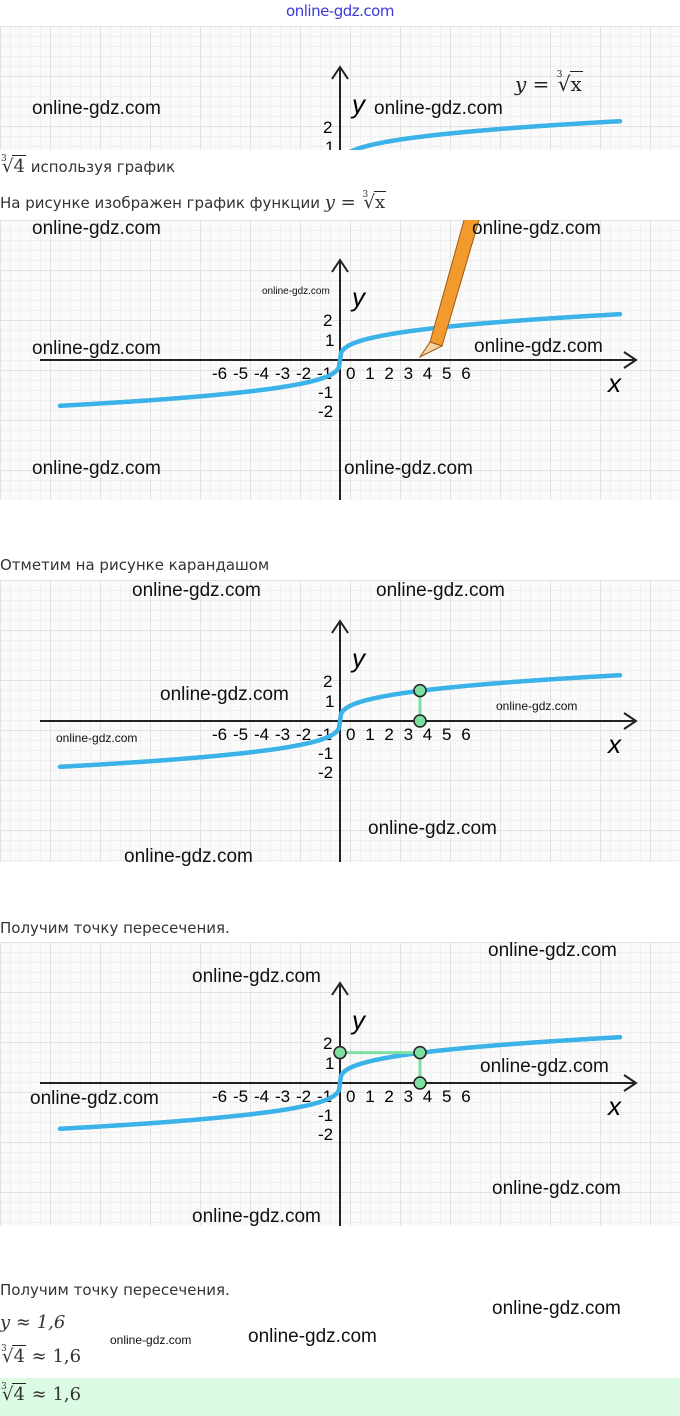  What do you see at coordinates (102, 167) in the screenshot?
I see `intro-text: используя график` at bounding box center [102, 167].